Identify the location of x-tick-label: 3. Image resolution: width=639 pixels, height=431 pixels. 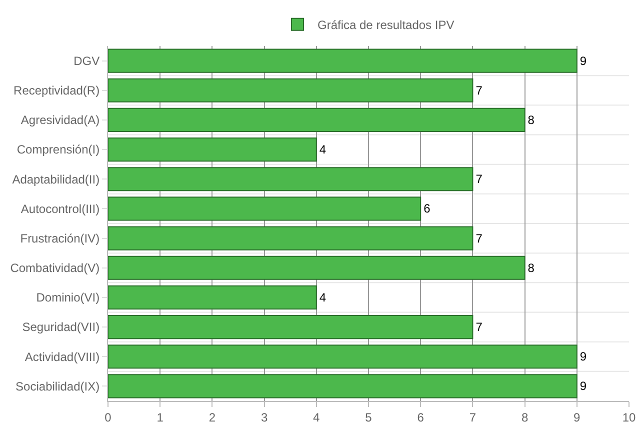
(264, 417).